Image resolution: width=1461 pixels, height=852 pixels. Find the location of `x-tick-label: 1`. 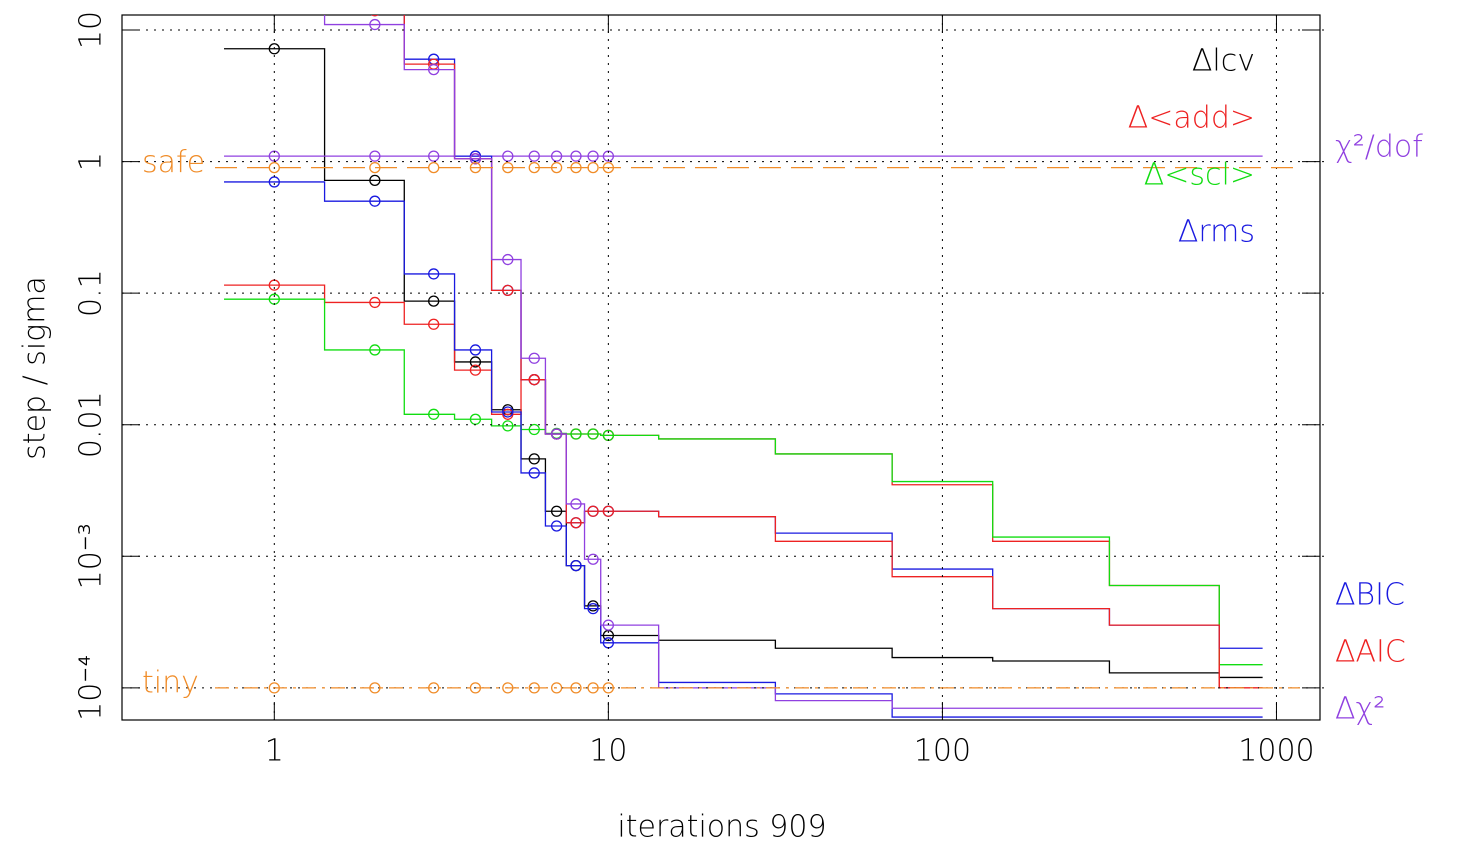

x-tick-label: 1 is located at coordinates (274, 751).